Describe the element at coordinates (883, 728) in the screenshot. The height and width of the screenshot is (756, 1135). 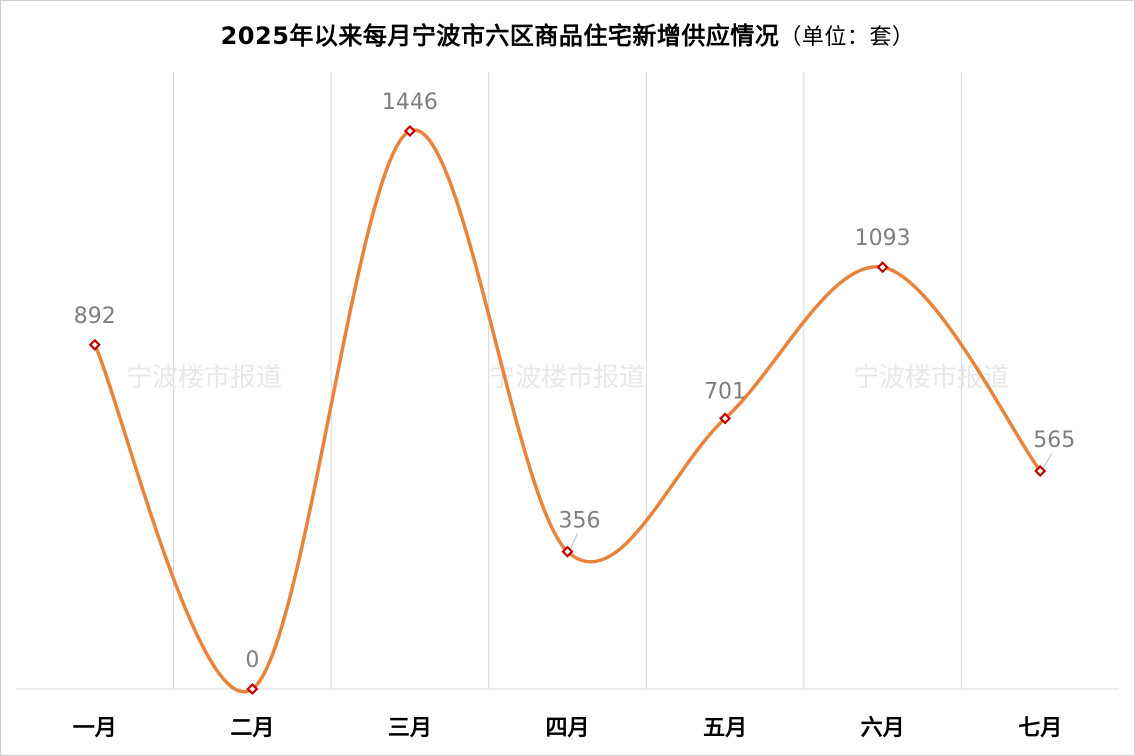
I see `x-tick-label: 六月` at that location.